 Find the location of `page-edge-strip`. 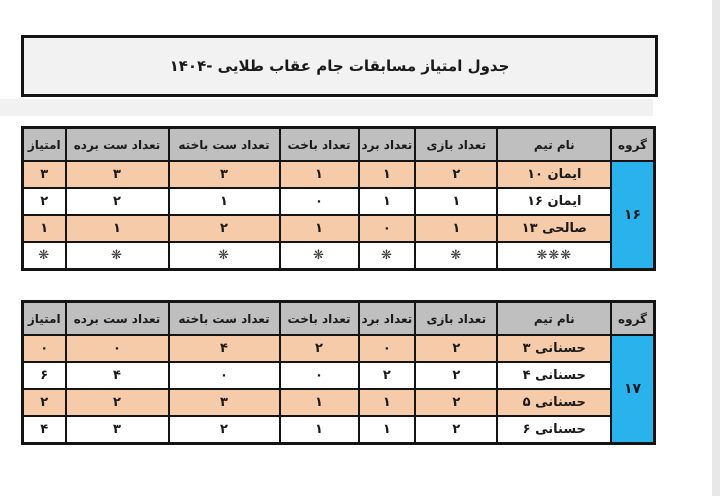

page-edge-strip is located at coordinates (716, 248).